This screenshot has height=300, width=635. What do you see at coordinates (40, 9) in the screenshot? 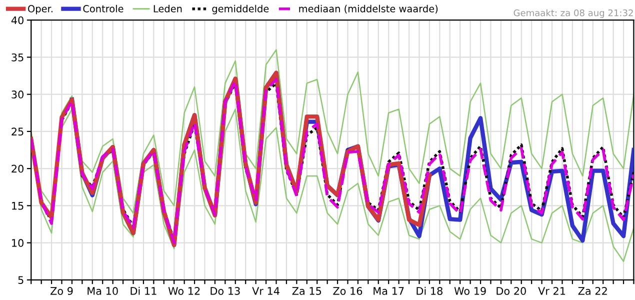
I see `legend-label: Oper.` at bounding box center [40, 9].